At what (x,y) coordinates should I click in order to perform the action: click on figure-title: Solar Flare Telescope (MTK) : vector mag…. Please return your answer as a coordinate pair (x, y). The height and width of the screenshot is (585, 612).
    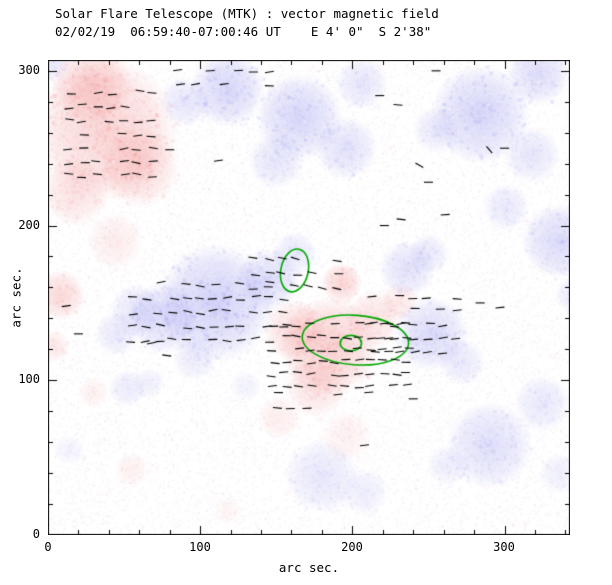
    Looking at the image, I should click on (247, 13).